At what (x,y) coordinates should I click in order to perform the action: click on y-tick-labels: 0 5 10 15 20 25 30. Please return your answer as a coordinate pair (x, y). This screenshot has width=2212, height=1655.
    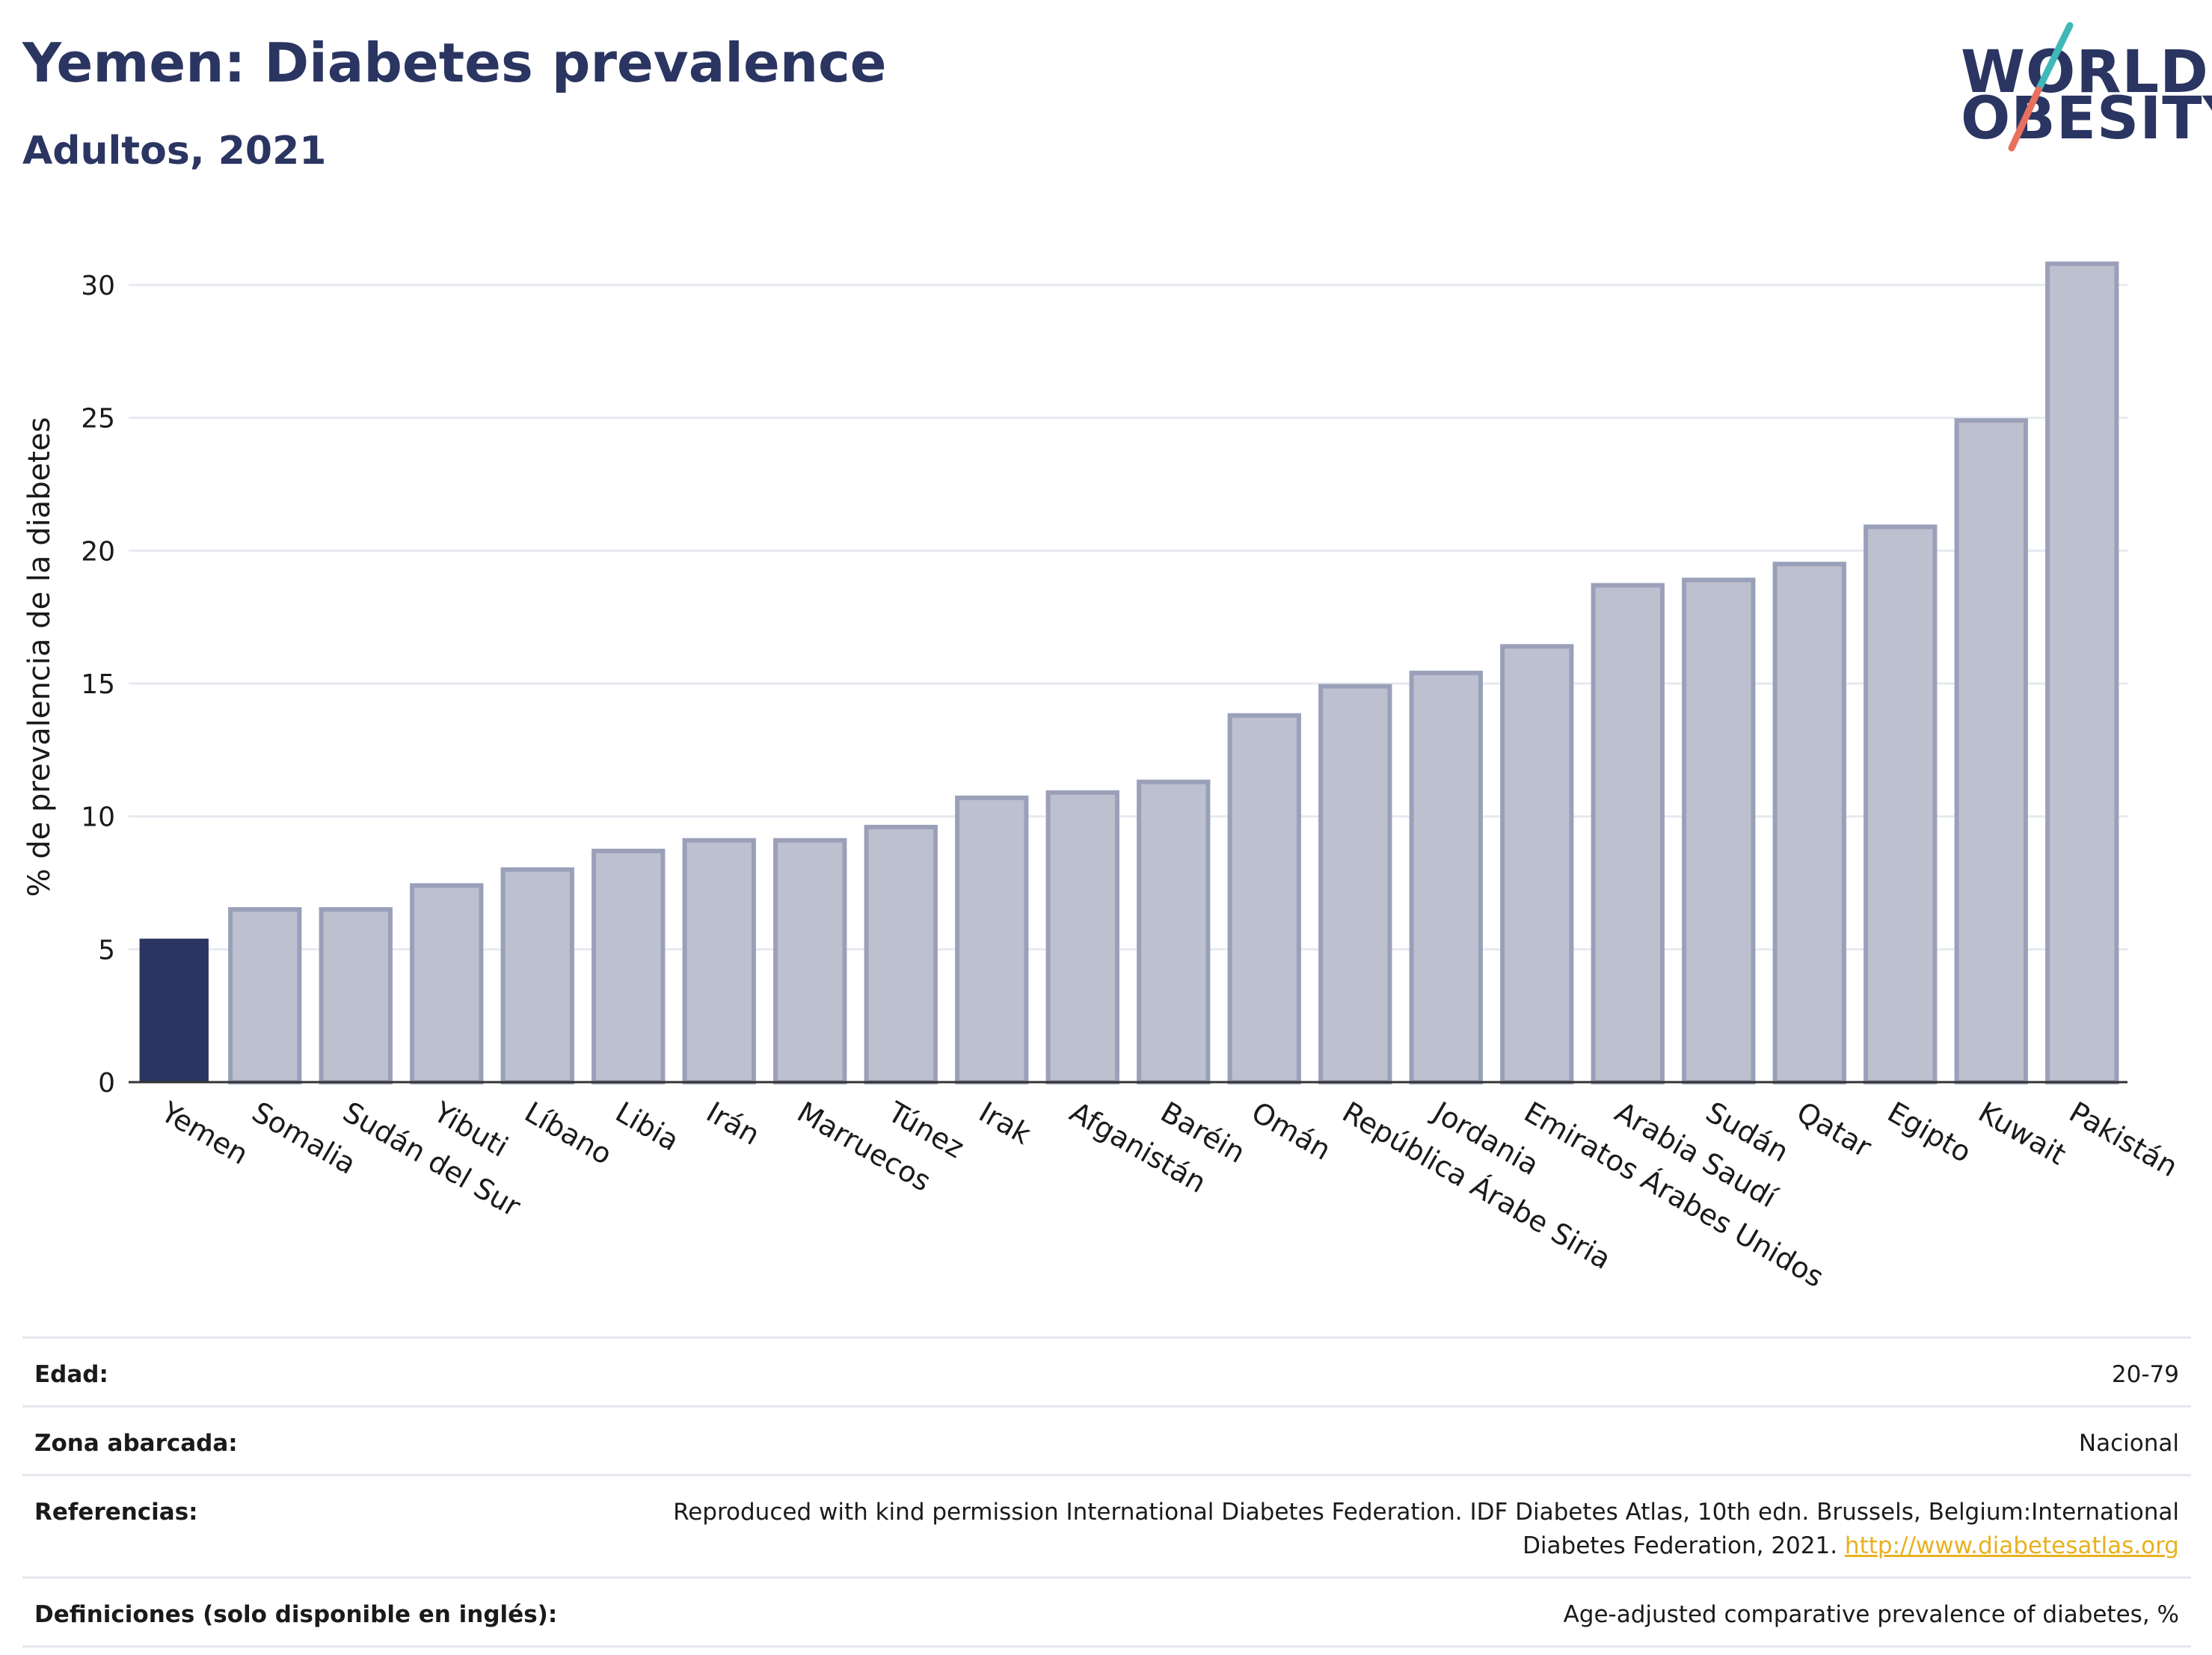
    Looking at the image, I should click on (98, 685).